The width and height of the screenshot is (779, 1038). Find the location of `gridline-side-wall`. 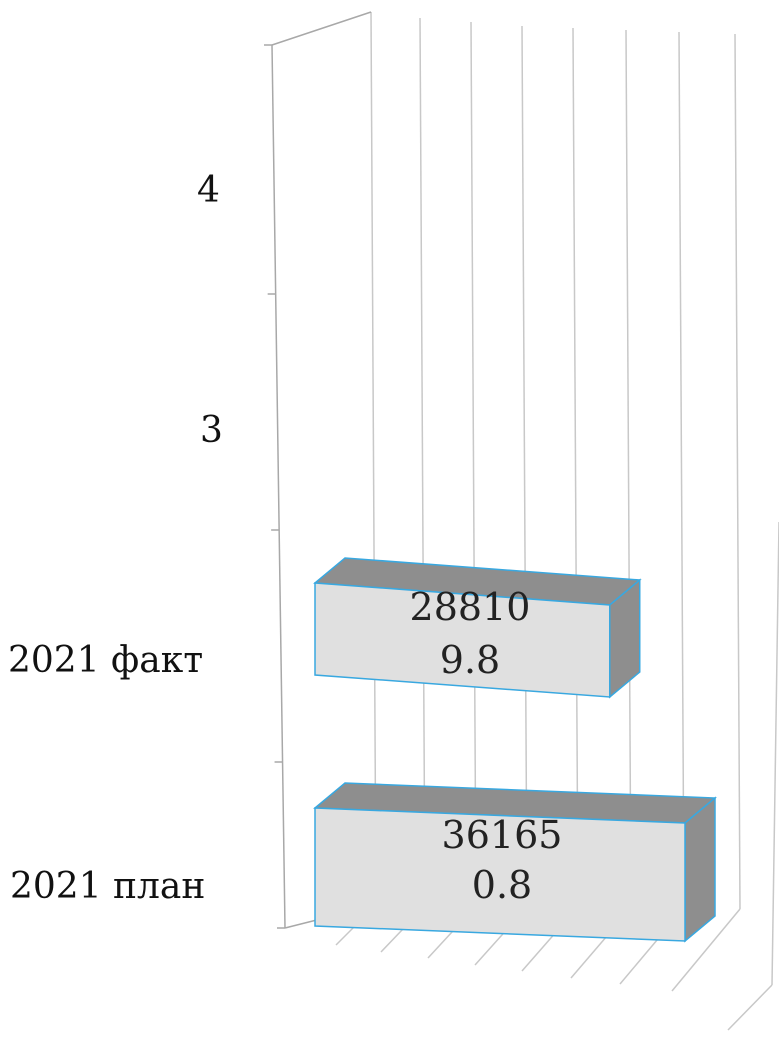

gridline-side-wall is located at coordinates (775, 753).